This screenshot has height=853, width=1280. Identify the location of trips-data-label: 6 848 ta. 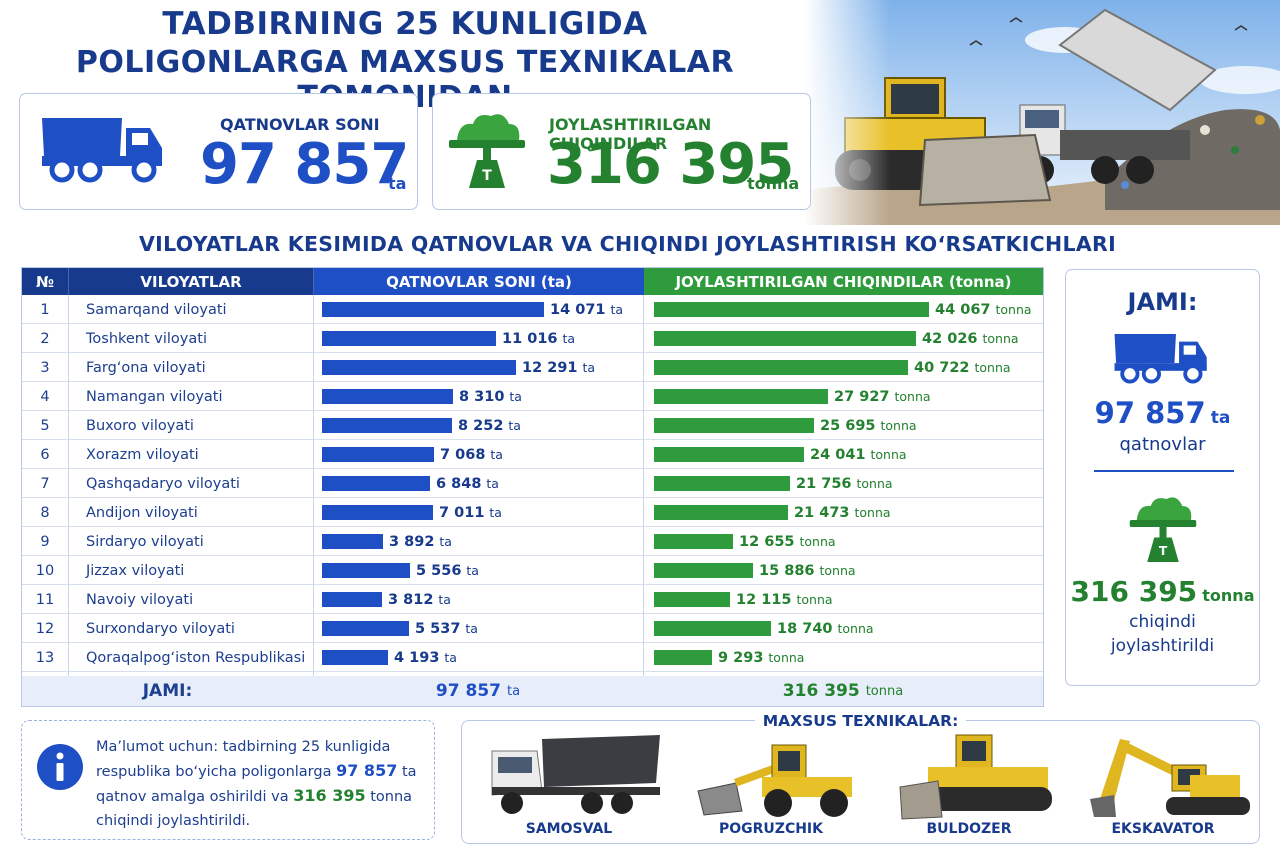
(467, 483).